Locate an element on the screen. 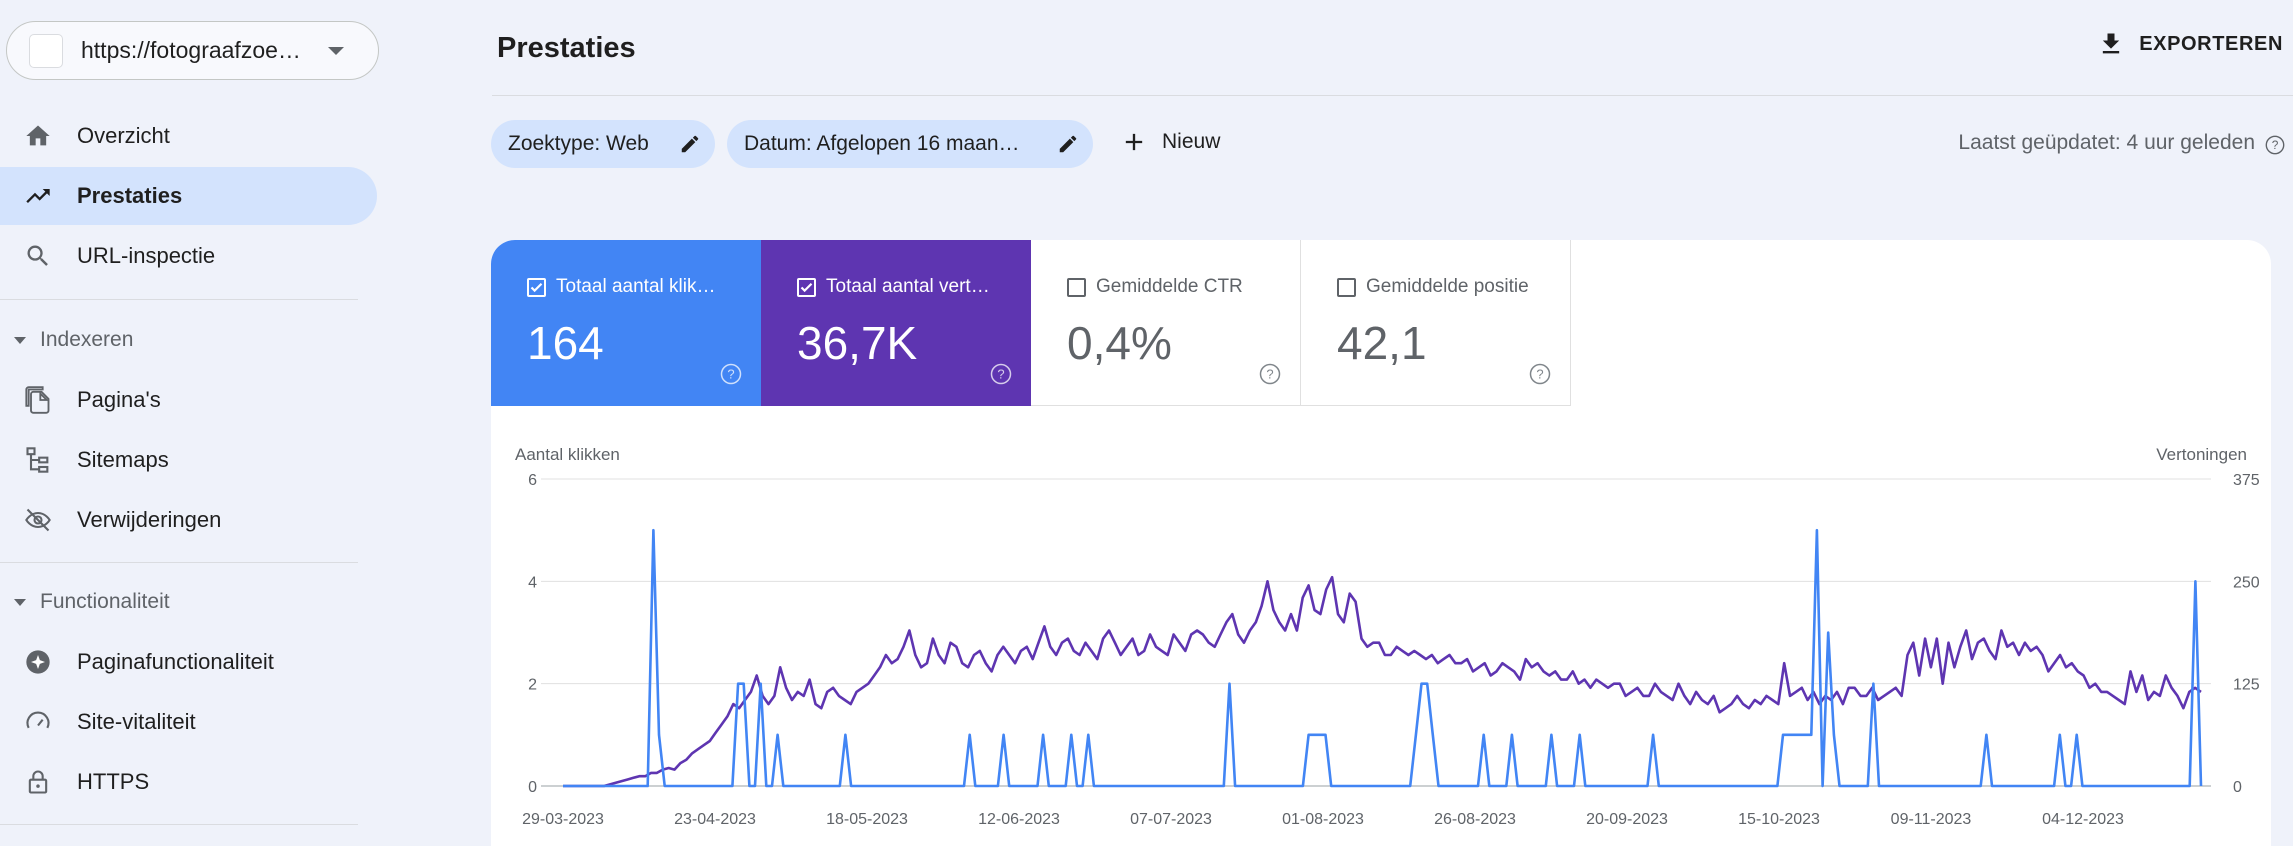 Image resolution: width=2293 pixels, height=846 pixels. nav-item-https: HTTPS is located at coordinates (188, 782).